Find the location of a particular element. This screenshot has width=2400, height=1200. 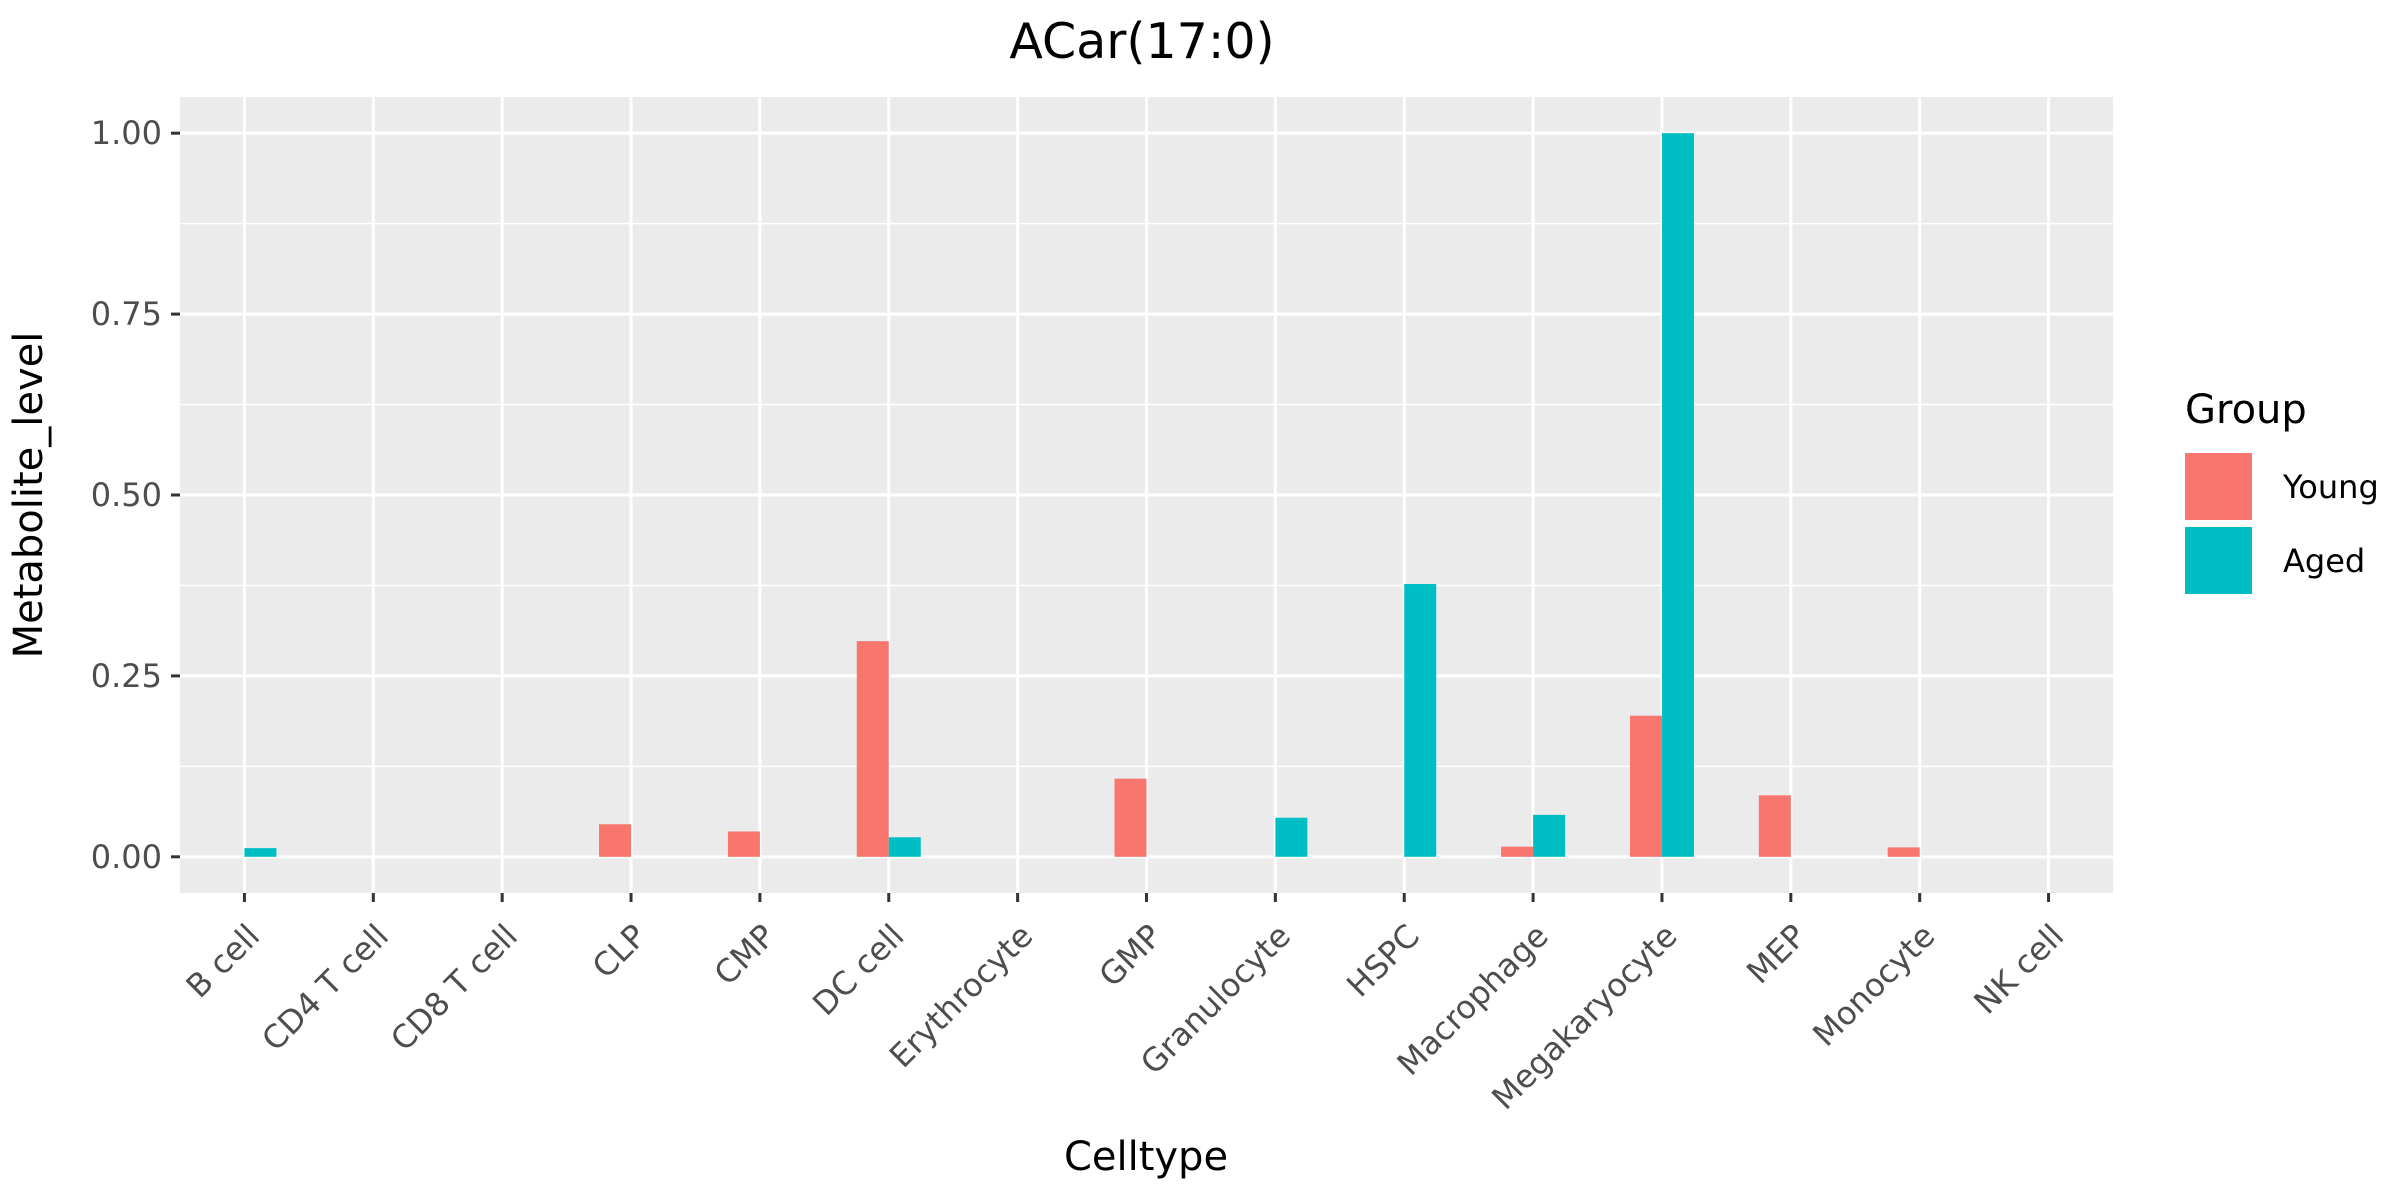

y-tick-label: 1.00 is located at coordinates (126, 133).